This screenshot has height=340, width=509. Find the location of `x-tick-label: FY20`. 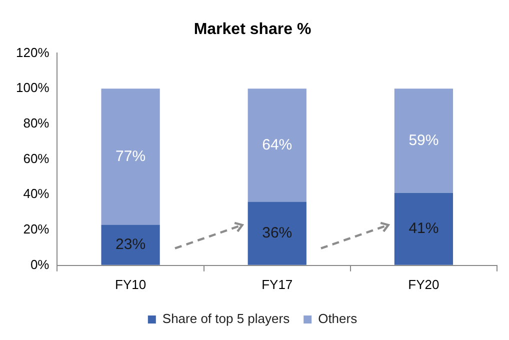

x-tick-label: FY20 is located at coordinates (424, 284).